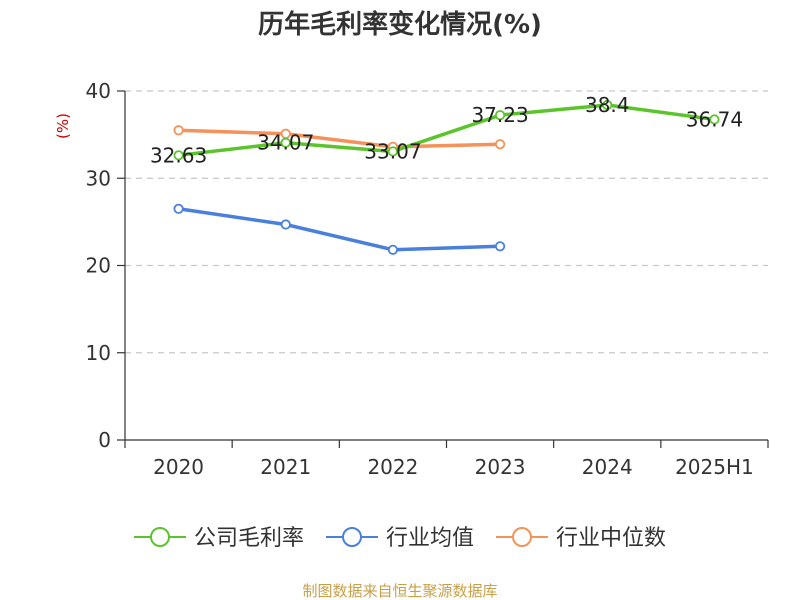 The width and height of the screenshot is (800, 600). I want to click on x-tick-label: 2023, so click(500, 467).